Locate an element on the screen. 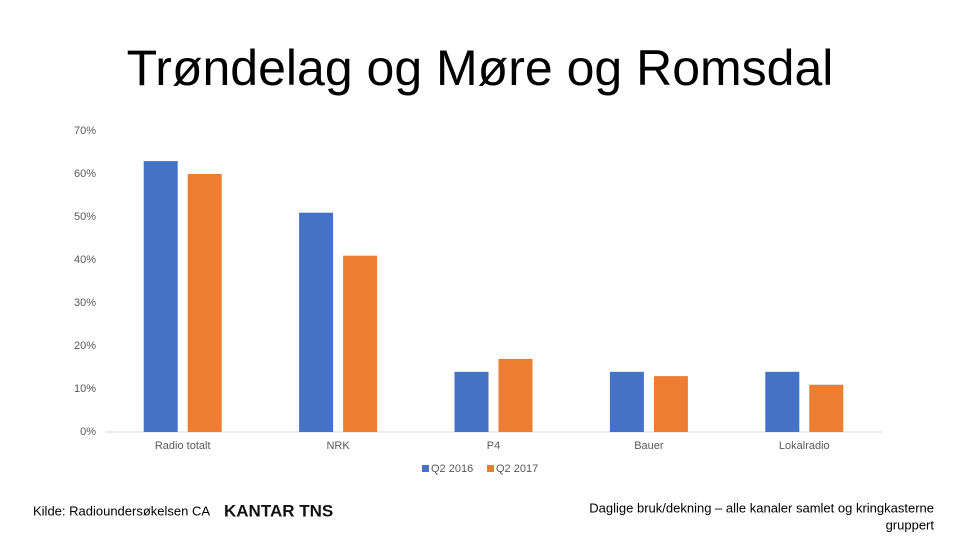  x-tick-label: Lokalradio is located at coordinates (804, 446).